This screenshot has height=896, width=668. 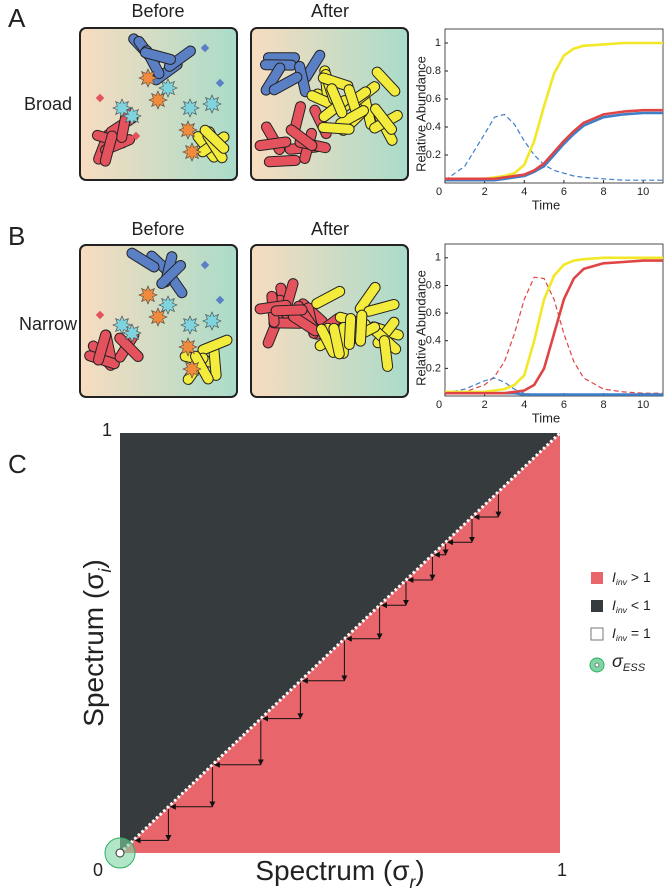 I want to click on label-part: i, so click(x=105, y=569).